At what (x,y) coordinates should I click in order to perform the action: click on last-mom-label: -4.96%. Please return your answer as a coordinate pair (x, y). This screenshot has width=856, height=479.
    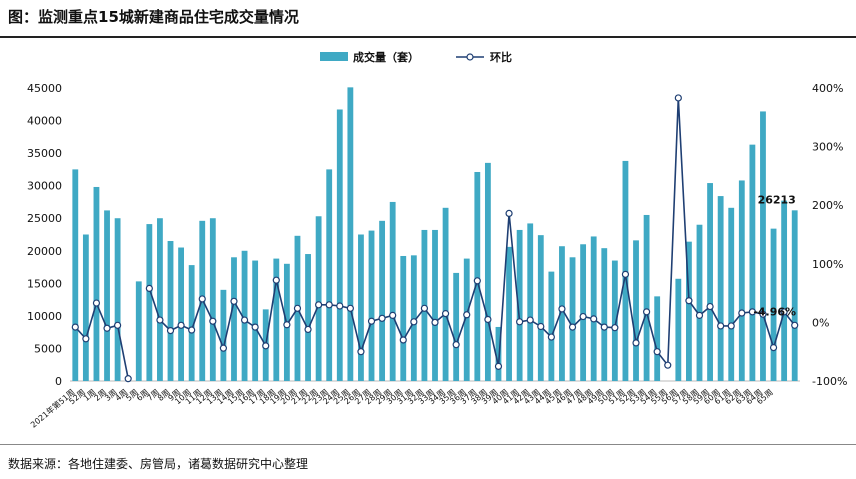
    Looking at the image, I should click on (774, 311).